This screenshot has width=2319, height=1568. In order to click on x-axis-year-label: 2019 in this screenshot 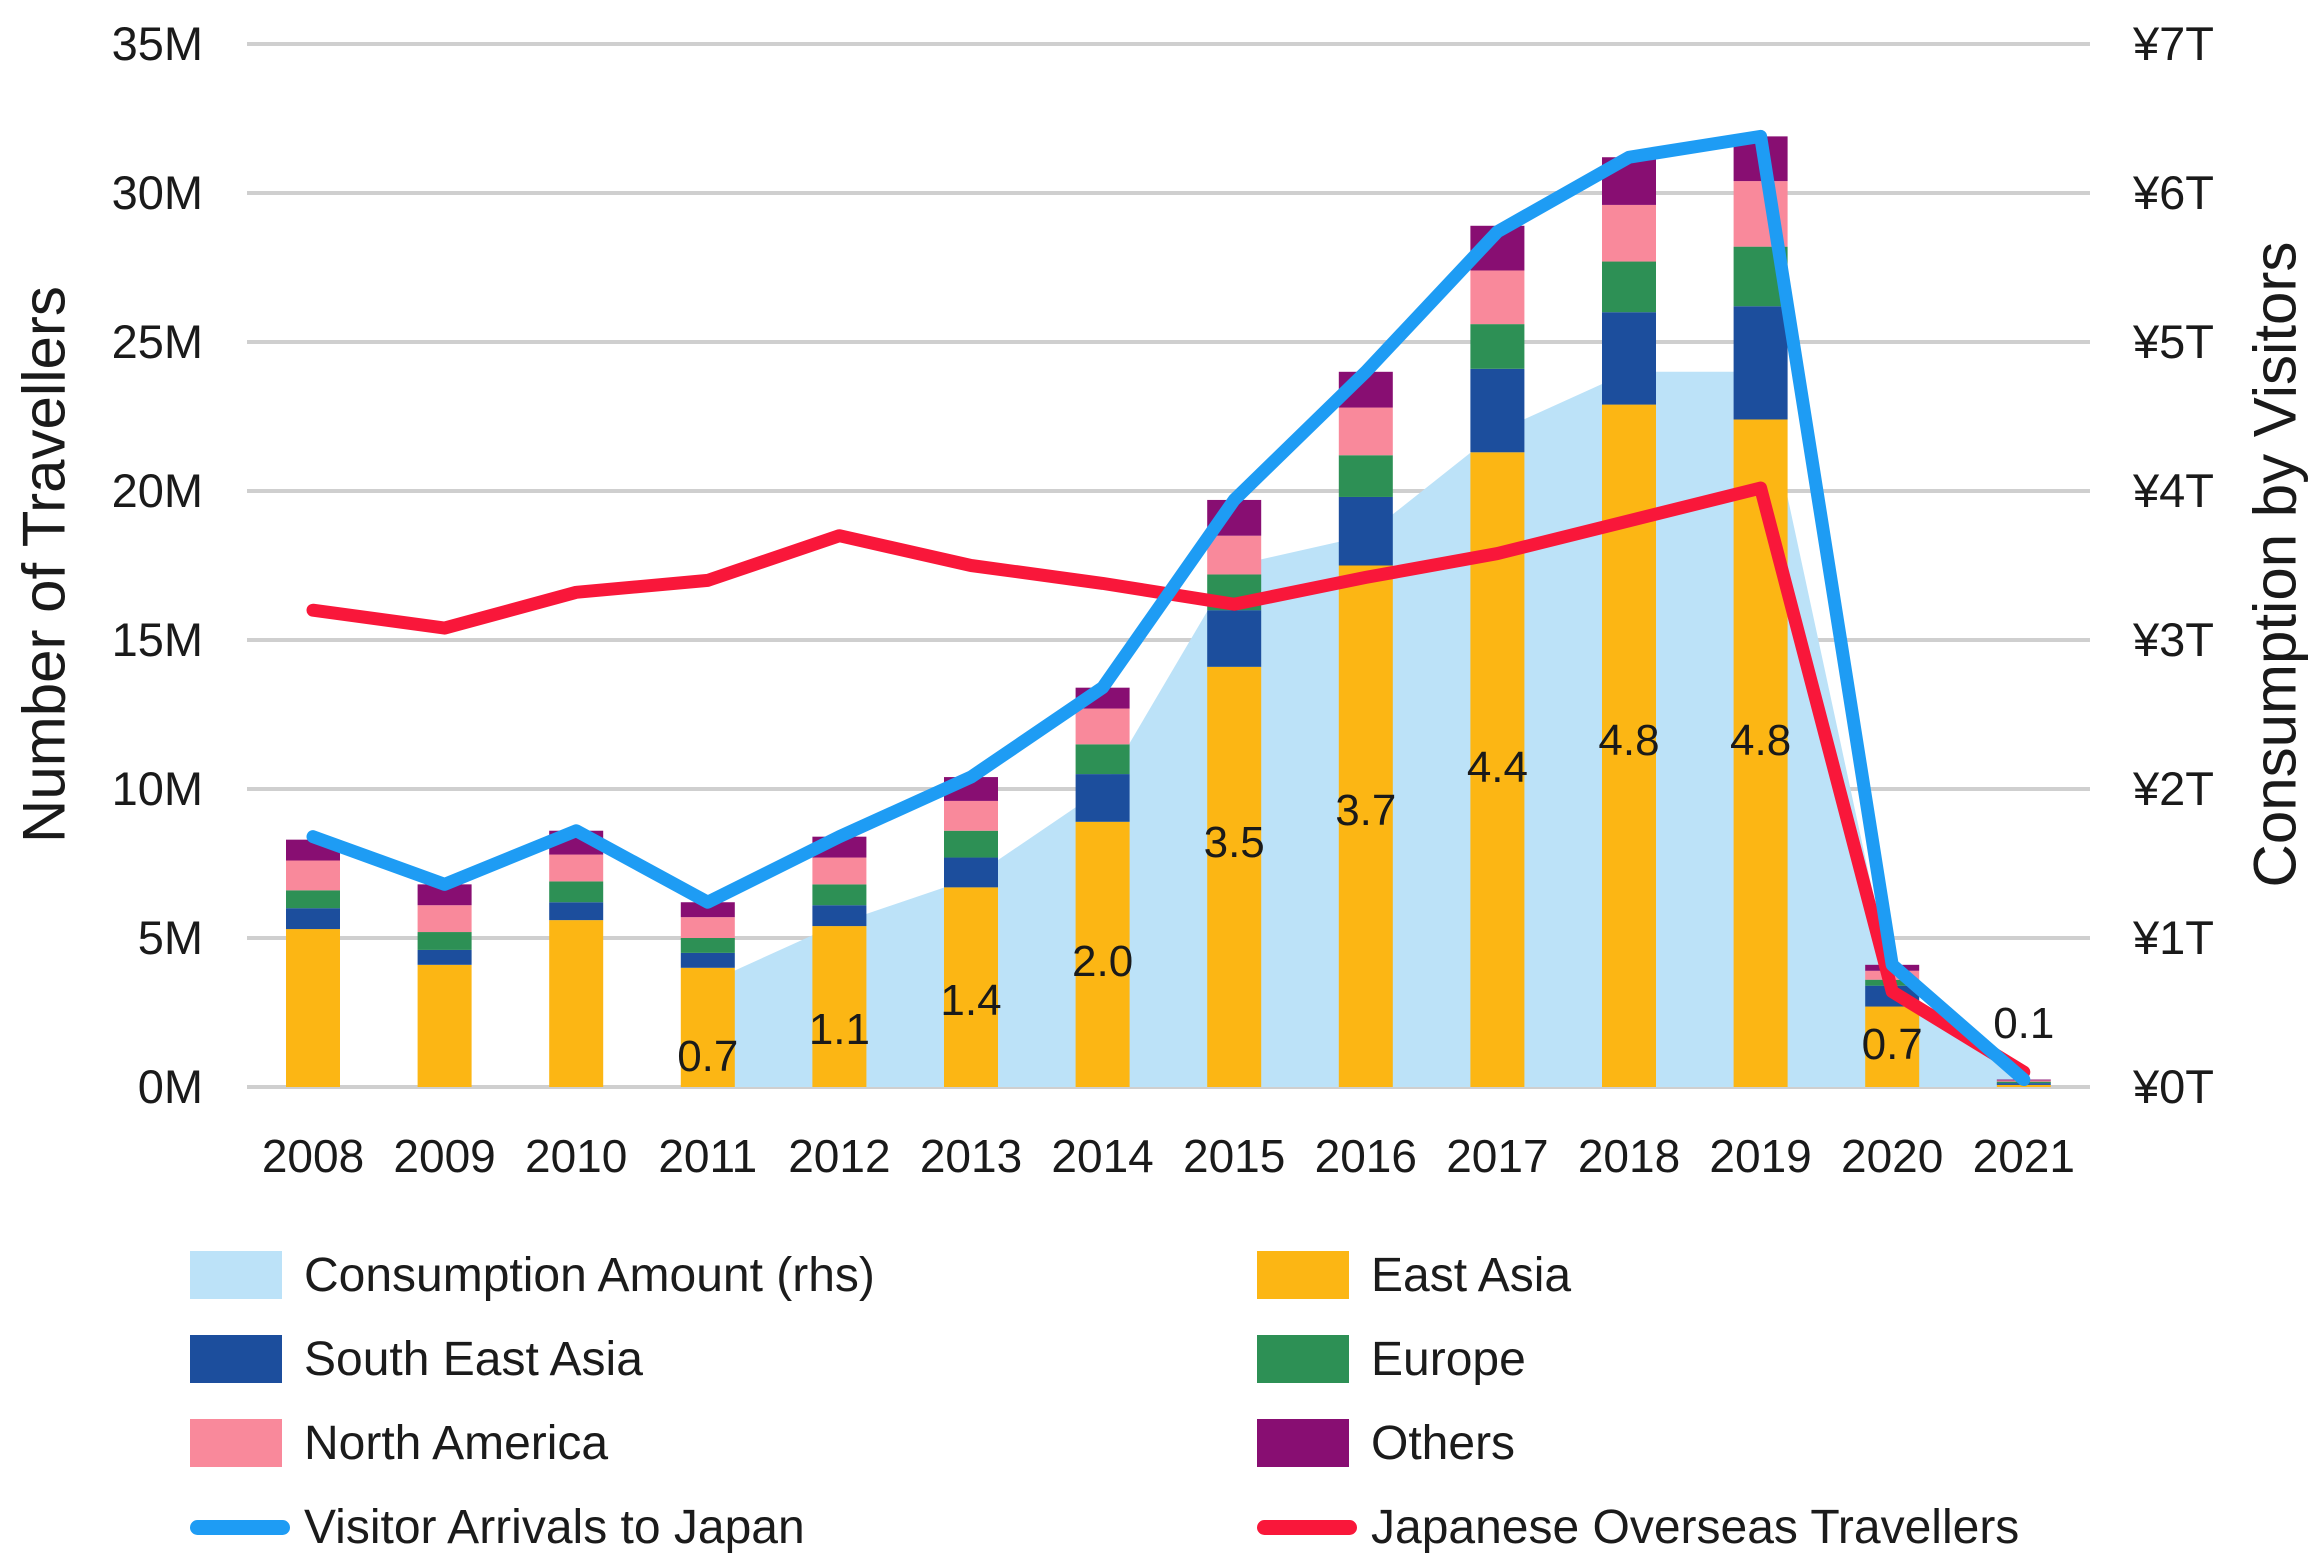, I will do `click(1760, 1156)`.